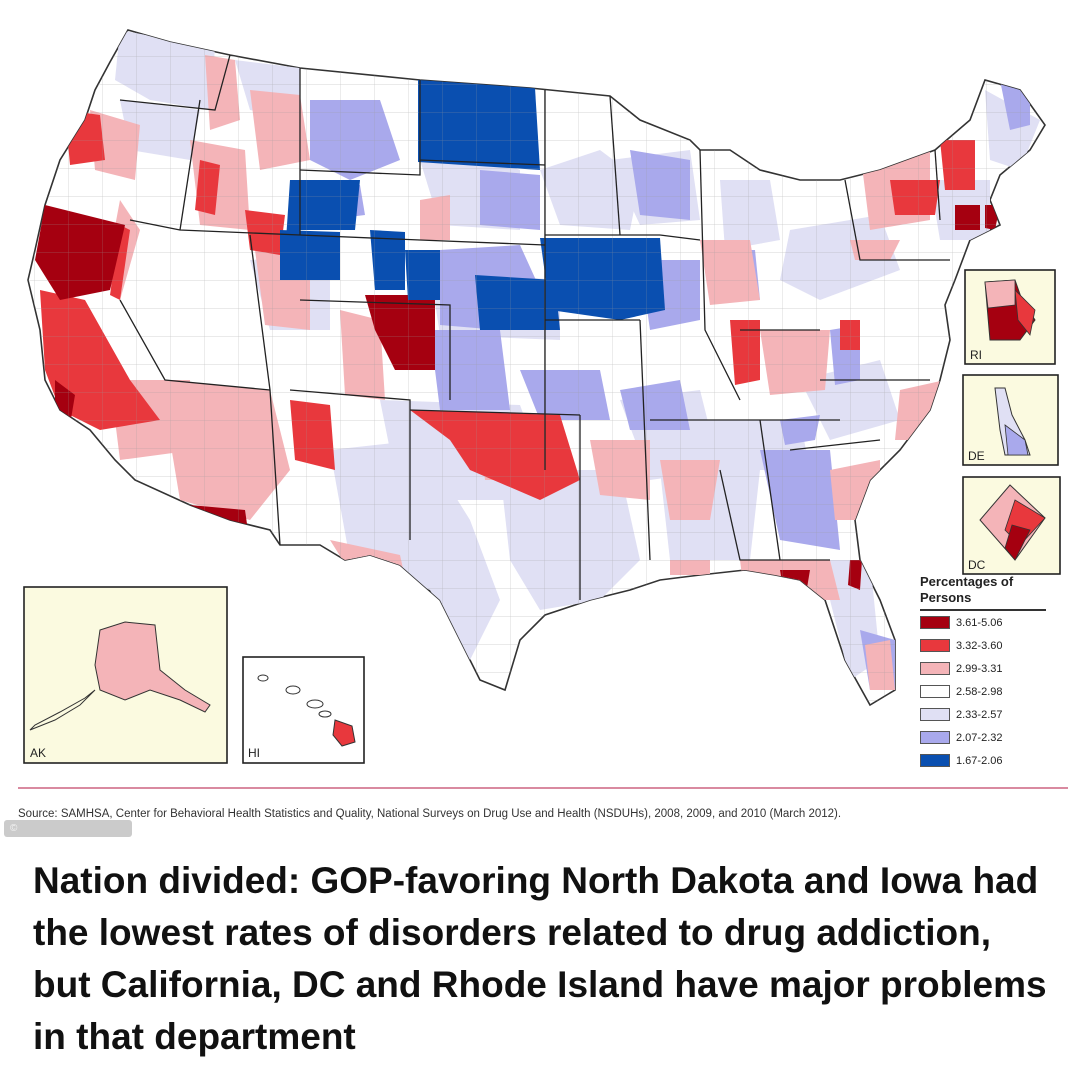 The width and height of the screenshot is (1080, 1065). Describe the element at coordinates (983, 592) in the screenshot. I see `legend-title: Percentages of Persons` at that location.